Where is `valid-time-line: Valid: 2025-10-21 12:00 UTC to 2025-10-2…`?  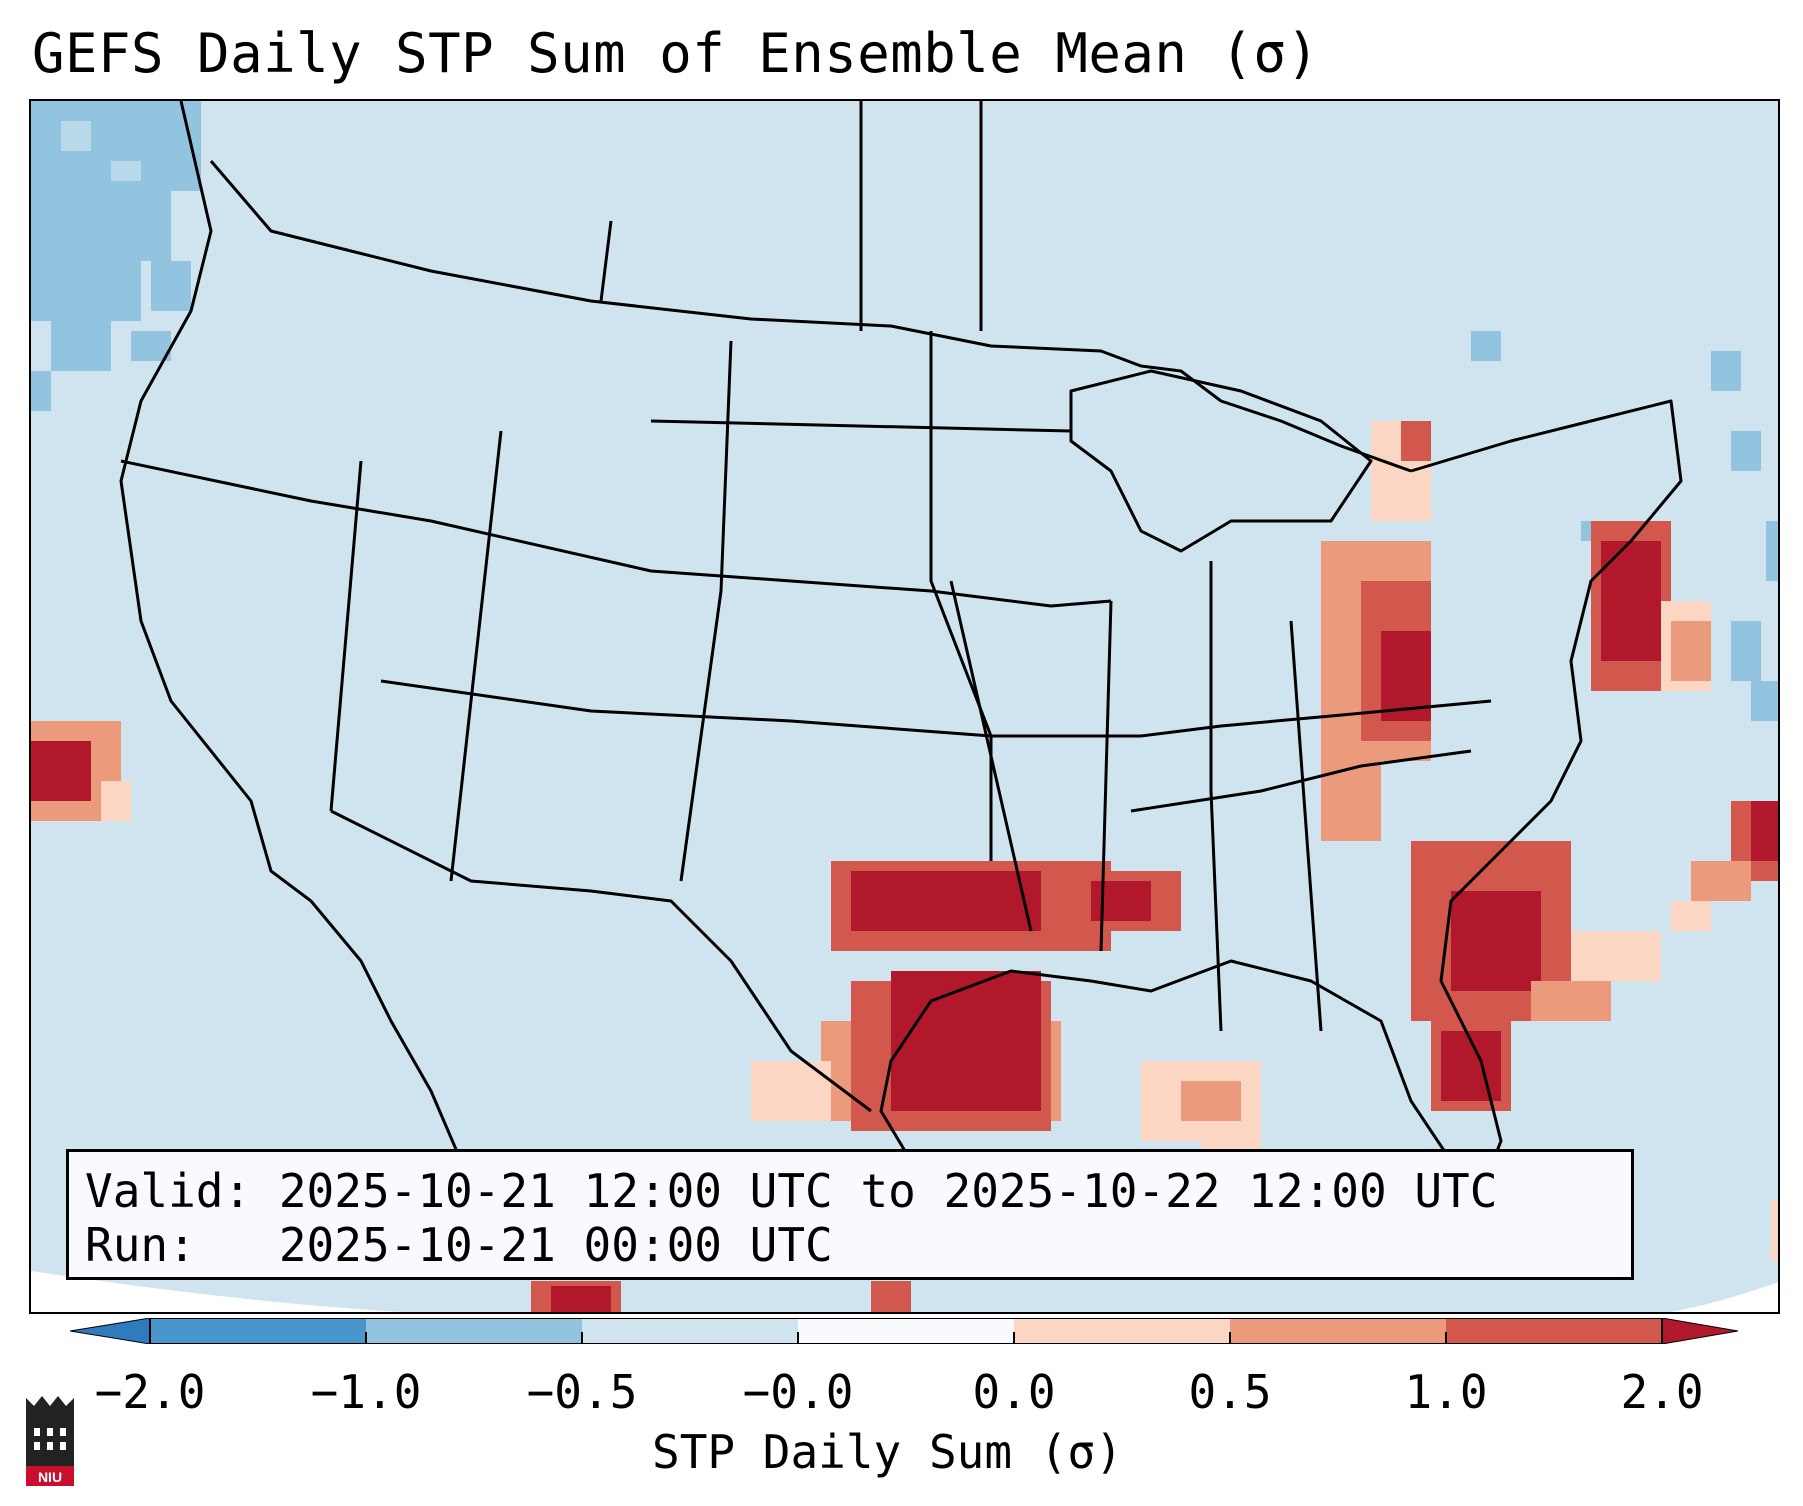 valid-time-line: Valid: 2025-10-21 12:00 UTC to 2025-10-2… is located at coordinates (791, 1191).